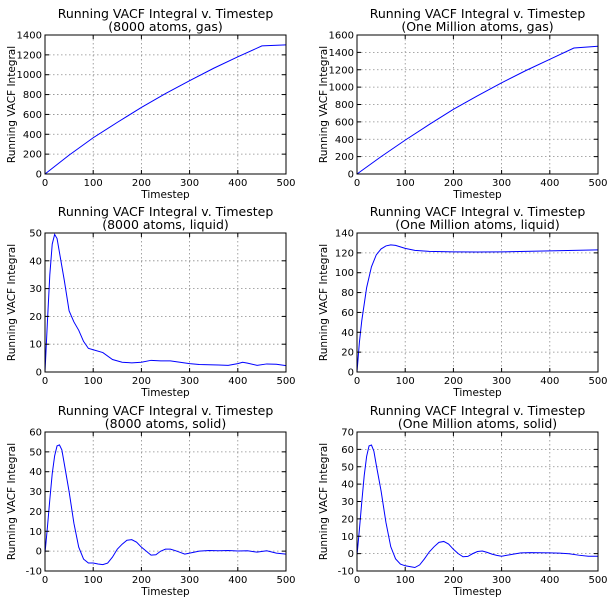 The image size is (607, 599). Describe the element at coordinates (165, 224) in the screenshot. I see `chart-subtitle: (8000 atoms, liquid)` at that location.